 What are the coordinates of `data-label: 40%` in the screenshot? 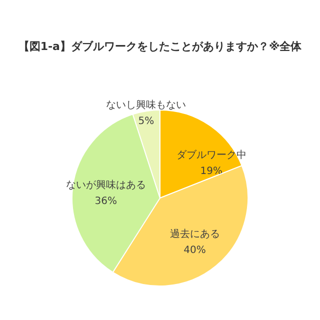 It's located at (195, 250).